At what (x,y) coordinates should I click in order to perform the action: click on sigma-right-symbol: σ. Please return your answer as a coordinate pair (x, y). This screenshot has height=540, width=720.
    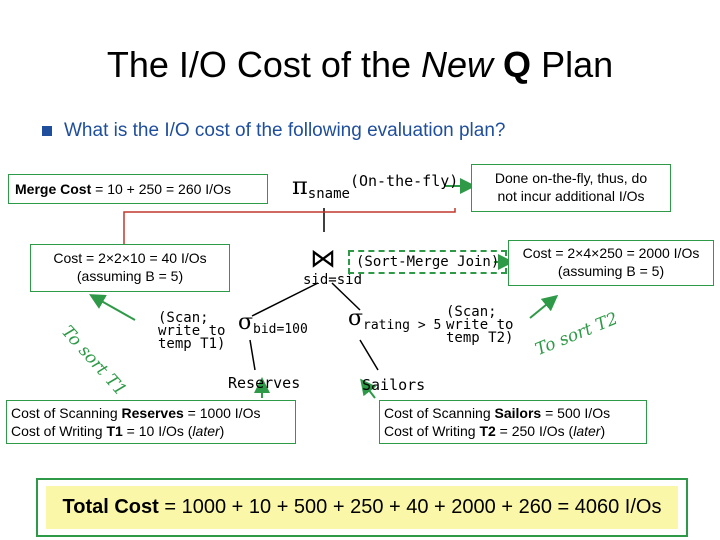
    Looking at the image, I should click on (356, 318).